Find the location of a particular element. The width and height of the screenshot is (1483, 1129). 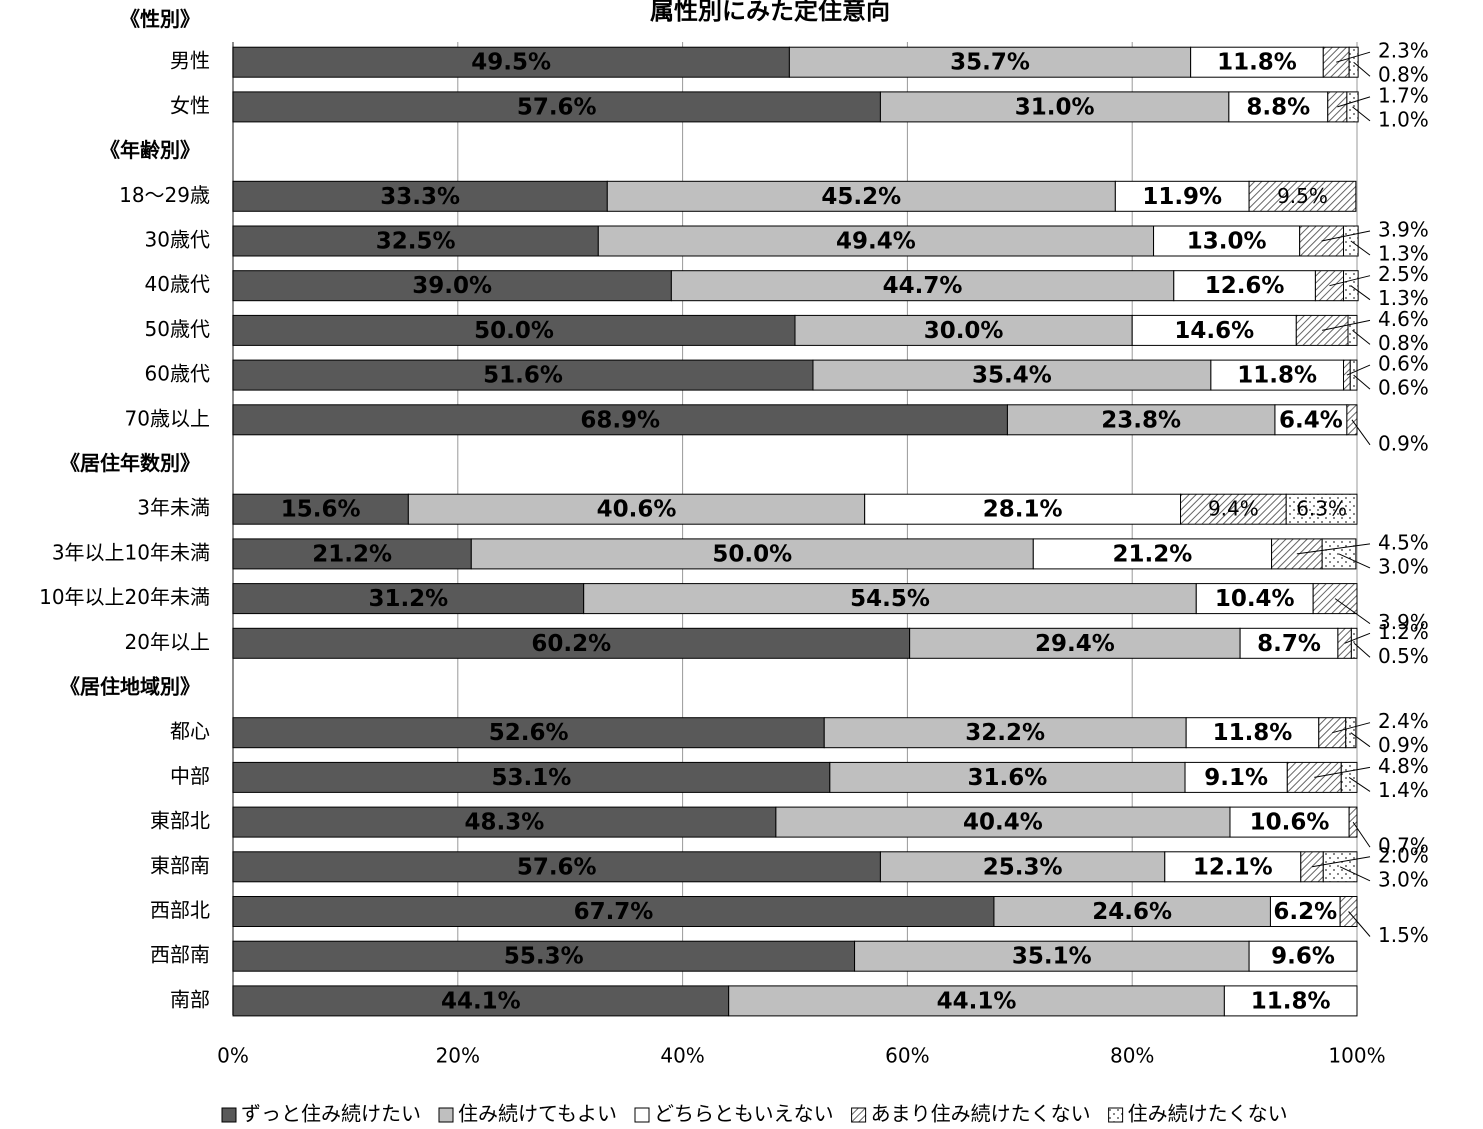

data-label: 31.2% is located at coordinates (408, 599).